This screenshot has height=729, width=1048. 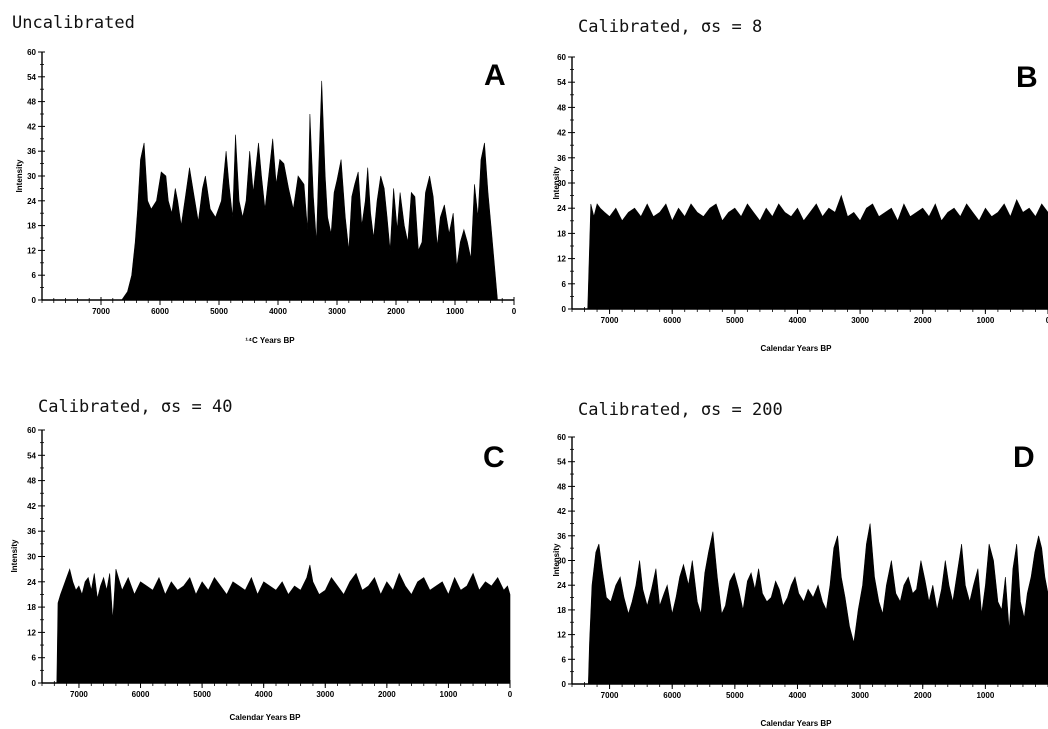 What do you see at coordinates (270, 340) in the screenshot?
I see `x-axis-label: ¹⁴C Years BP` at bounding box center [270, 340].